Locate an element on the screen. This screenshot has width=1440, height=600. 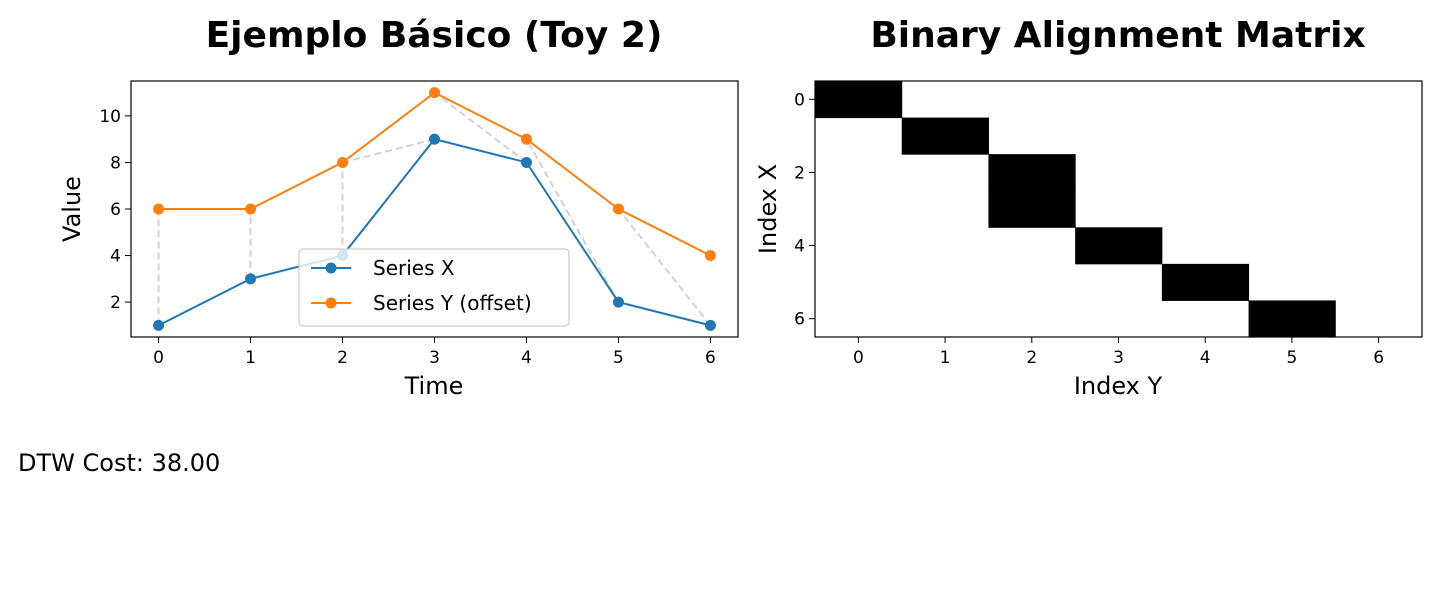
matrix-y-tick-label: 4 is located at coordinates (799, 247).